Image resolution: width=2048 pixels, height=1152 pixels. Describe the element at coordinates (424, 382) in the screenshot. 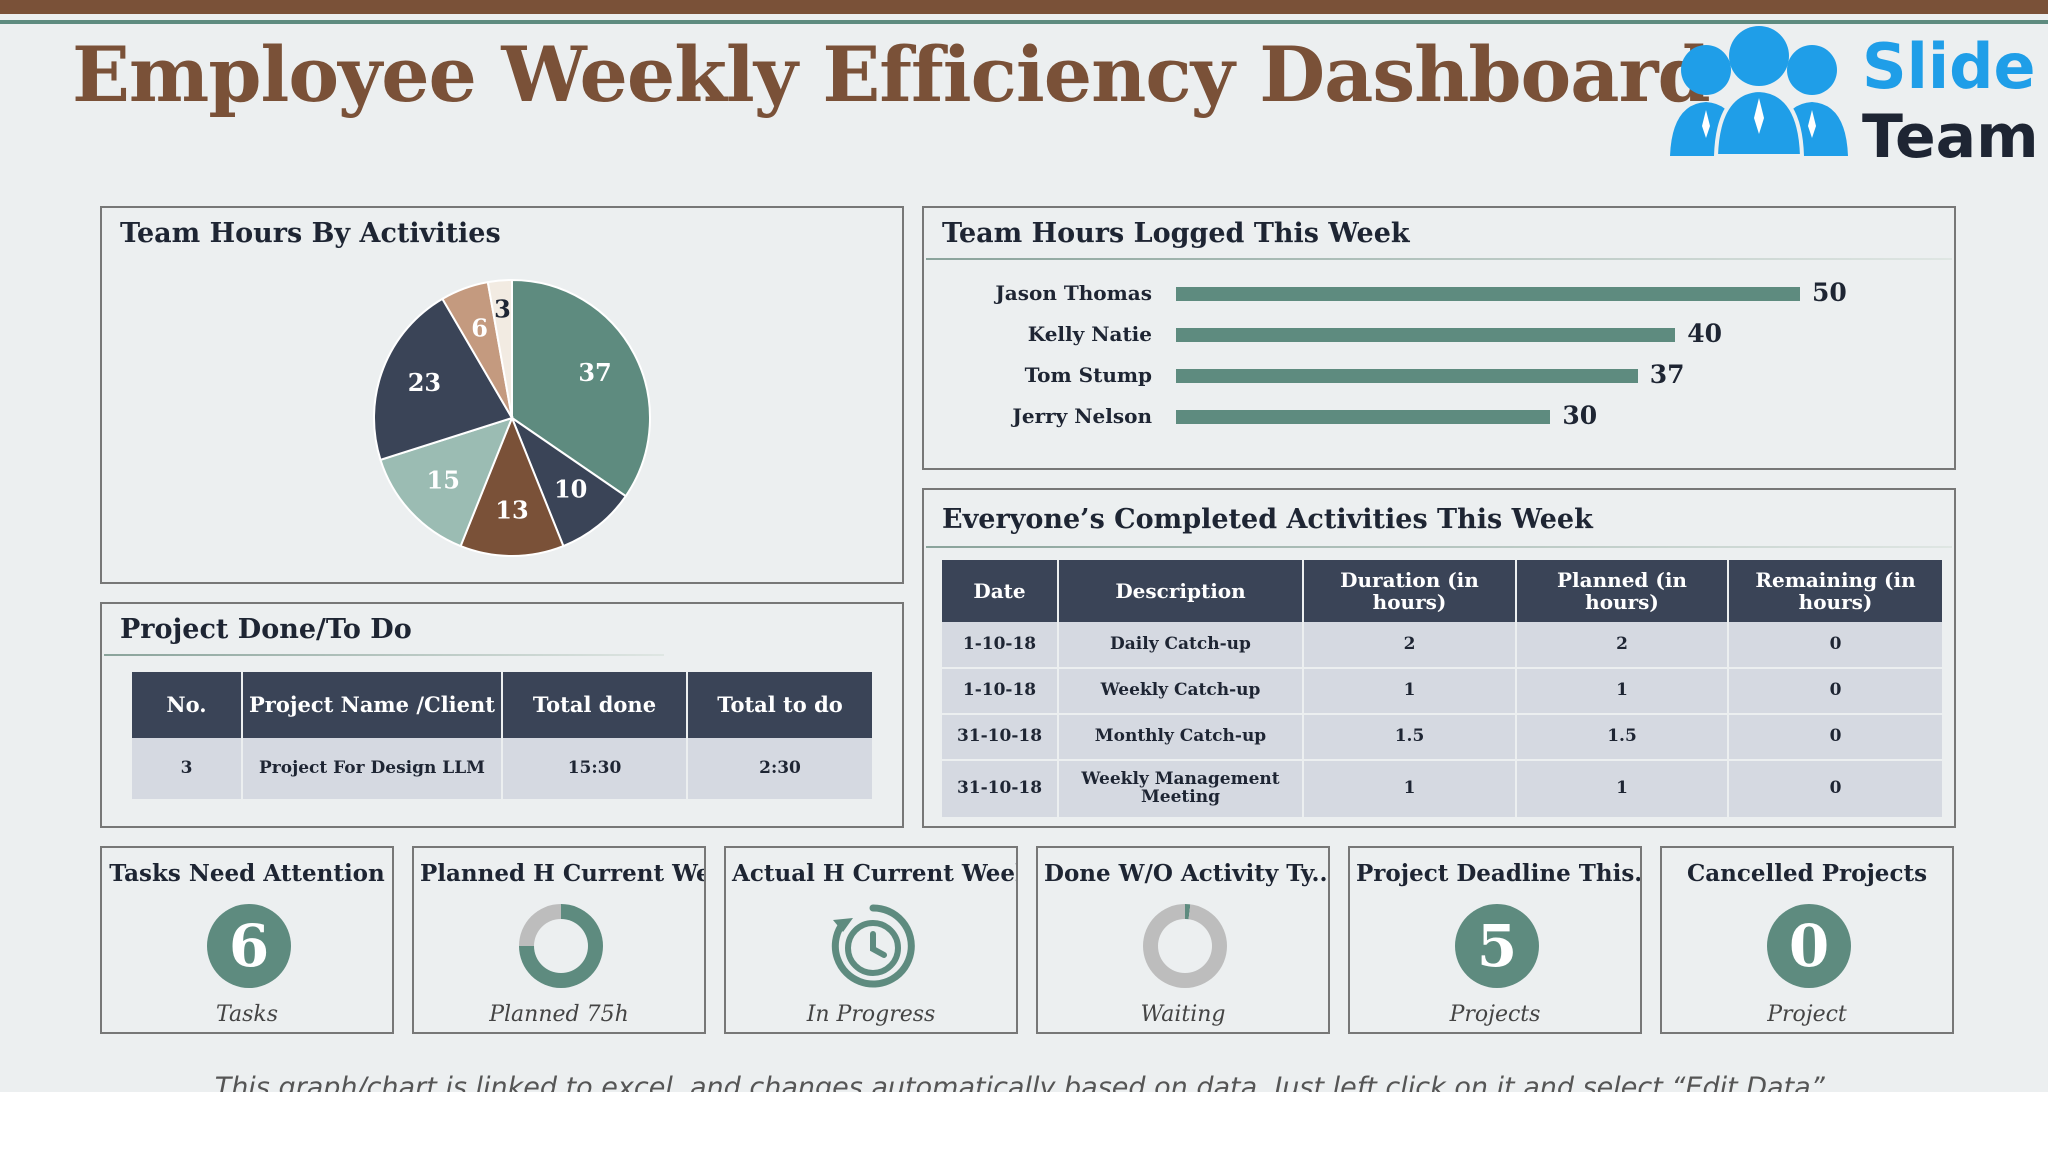

I see `pie-data-label: 23` at that location.